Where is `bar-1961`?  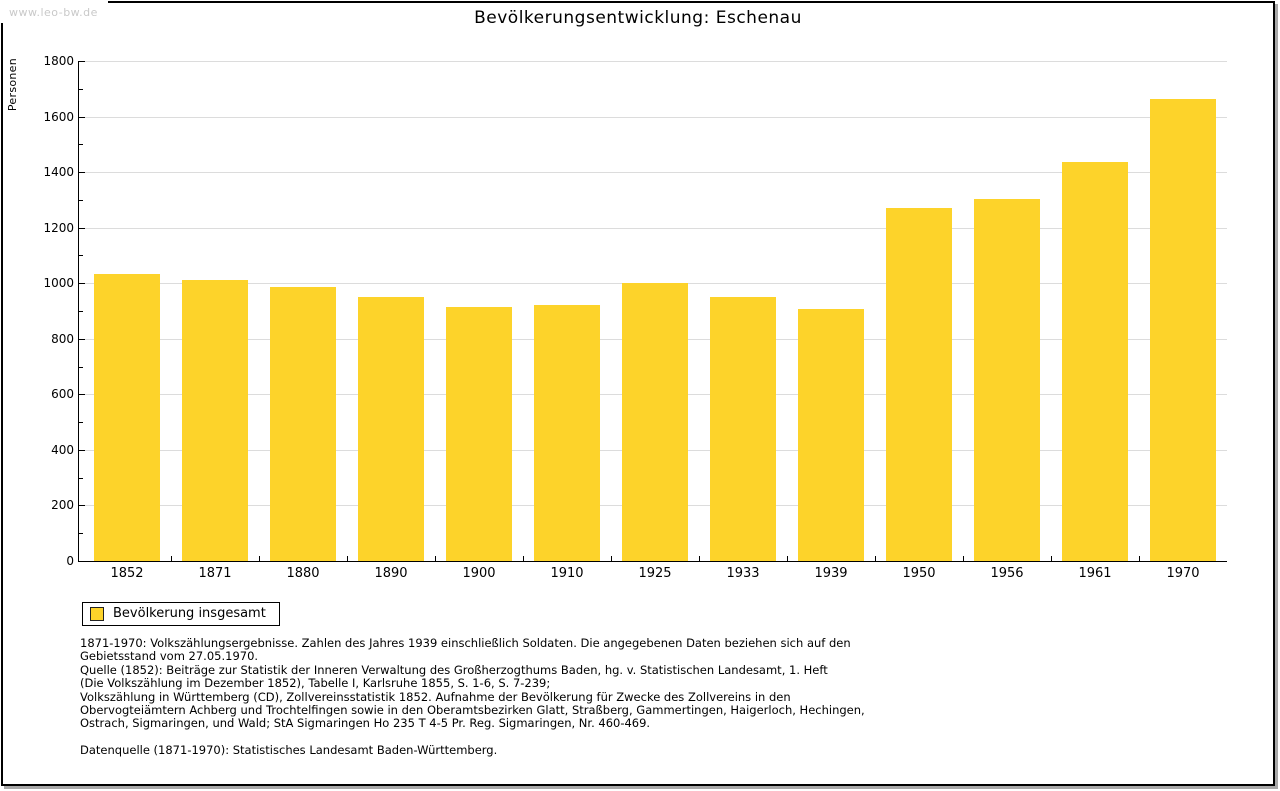
bar-1961 is located at coordinates (1095, 361).